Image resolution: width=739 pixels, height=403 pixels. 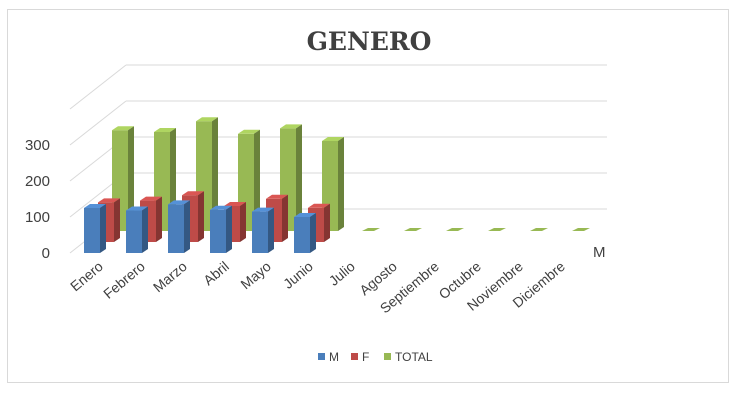 I want to click on x-tick-label: Marzo, so click(x=170, y=276).